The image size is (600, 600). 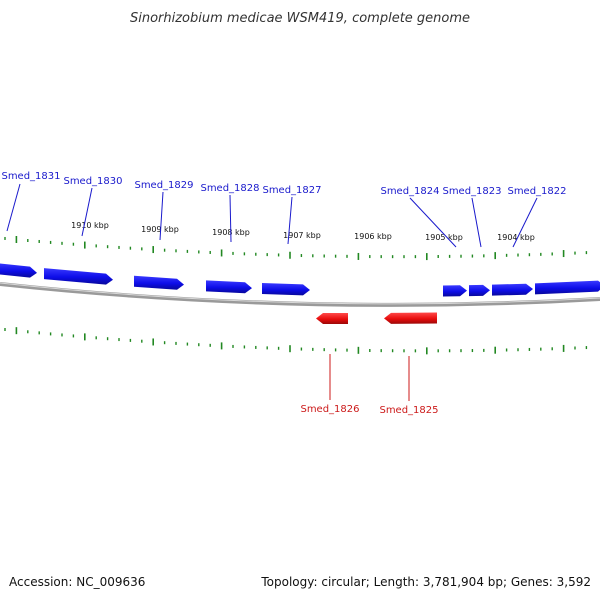 I want to click on gene-label-smed-1830: Smed_1830, so click(x=92, y=181).